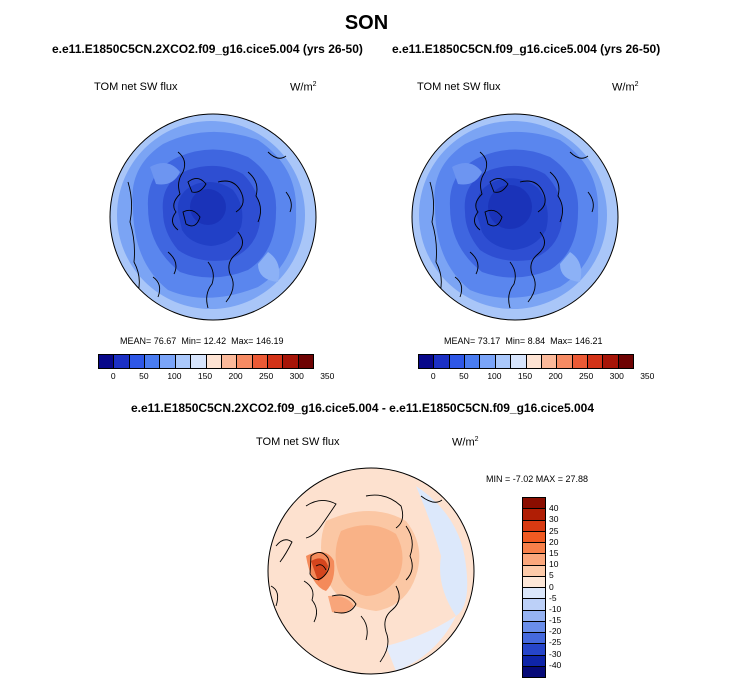 This screenshot has width=733, height=686. What do you see at coordinates (554, 508) in the screenshot?
I see `colorbar-tick-label: 40` at bounding box center [554, 508].